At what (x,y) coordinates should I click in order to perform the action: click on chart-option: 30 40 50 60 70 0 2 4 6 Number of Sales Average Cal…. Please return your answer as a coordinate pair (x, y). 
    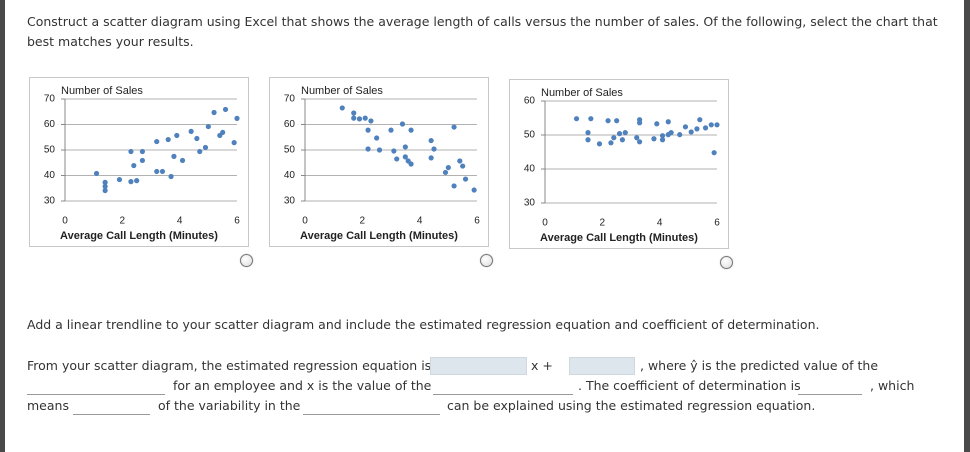
    Looking at the image, I should click on (139, 162).